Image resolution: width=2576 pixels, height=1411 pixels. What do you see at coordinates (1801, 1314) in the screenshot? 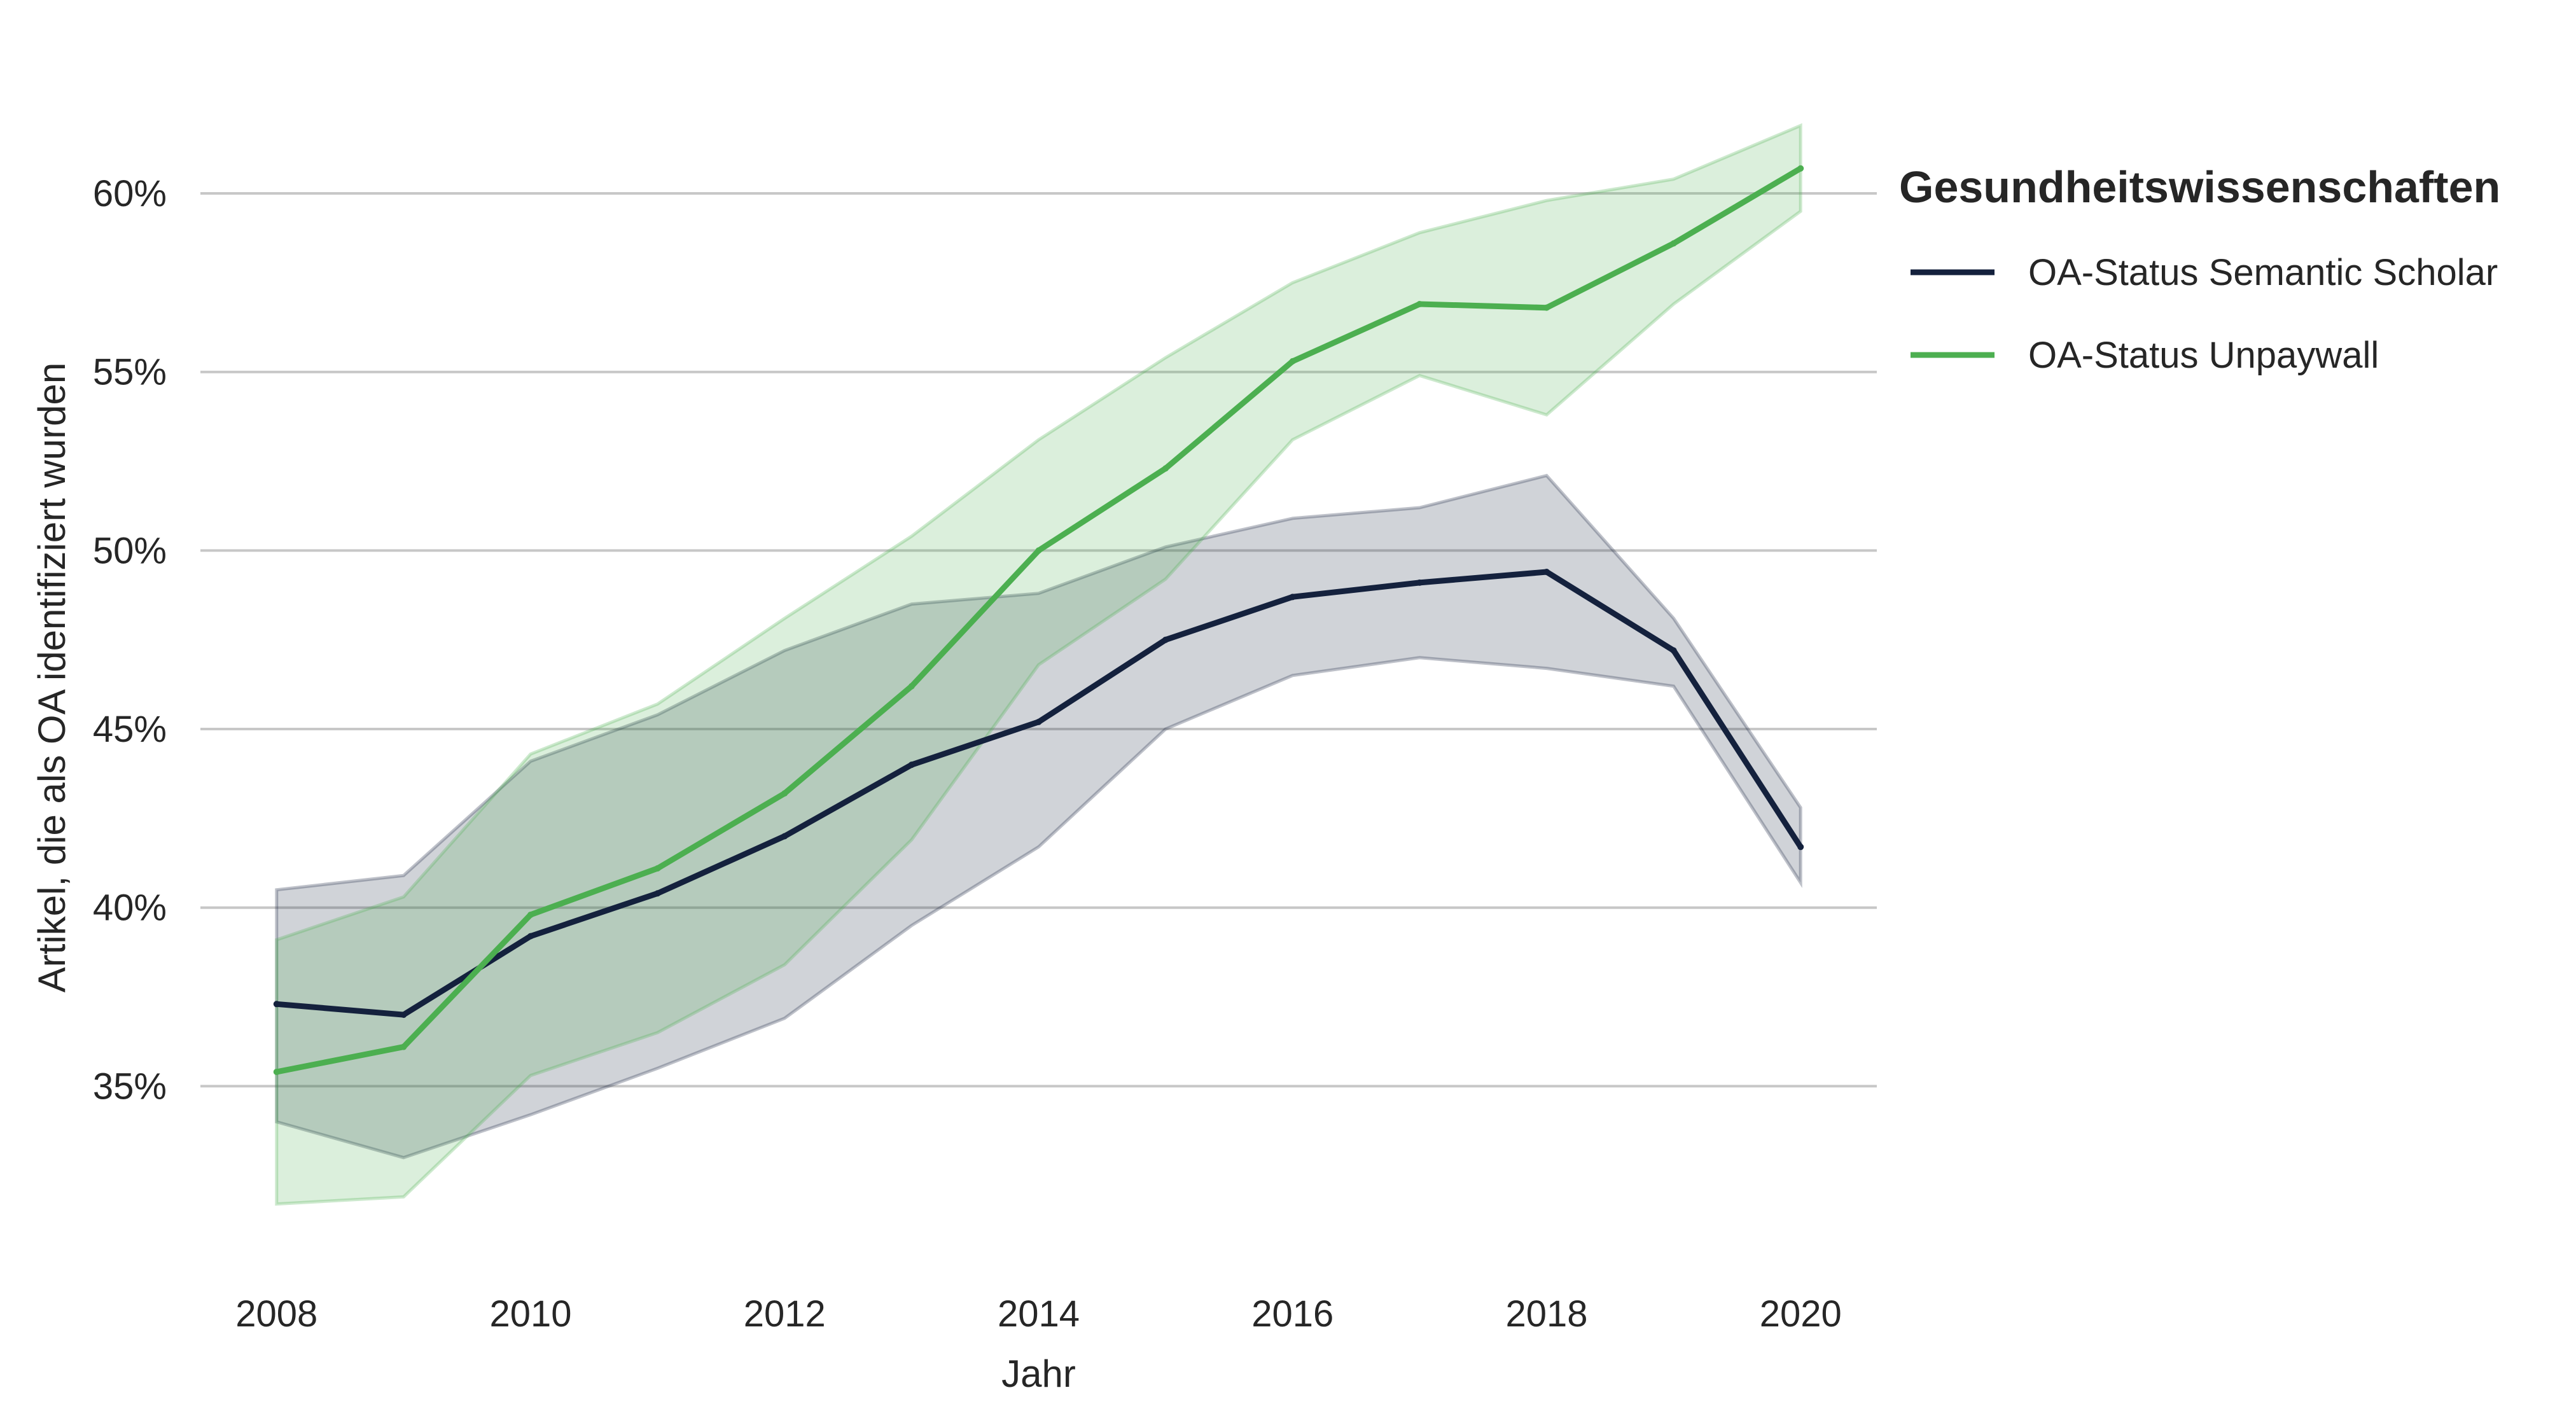
I see `x-tick-label: 2020` at bounding box center [1801, 1314].